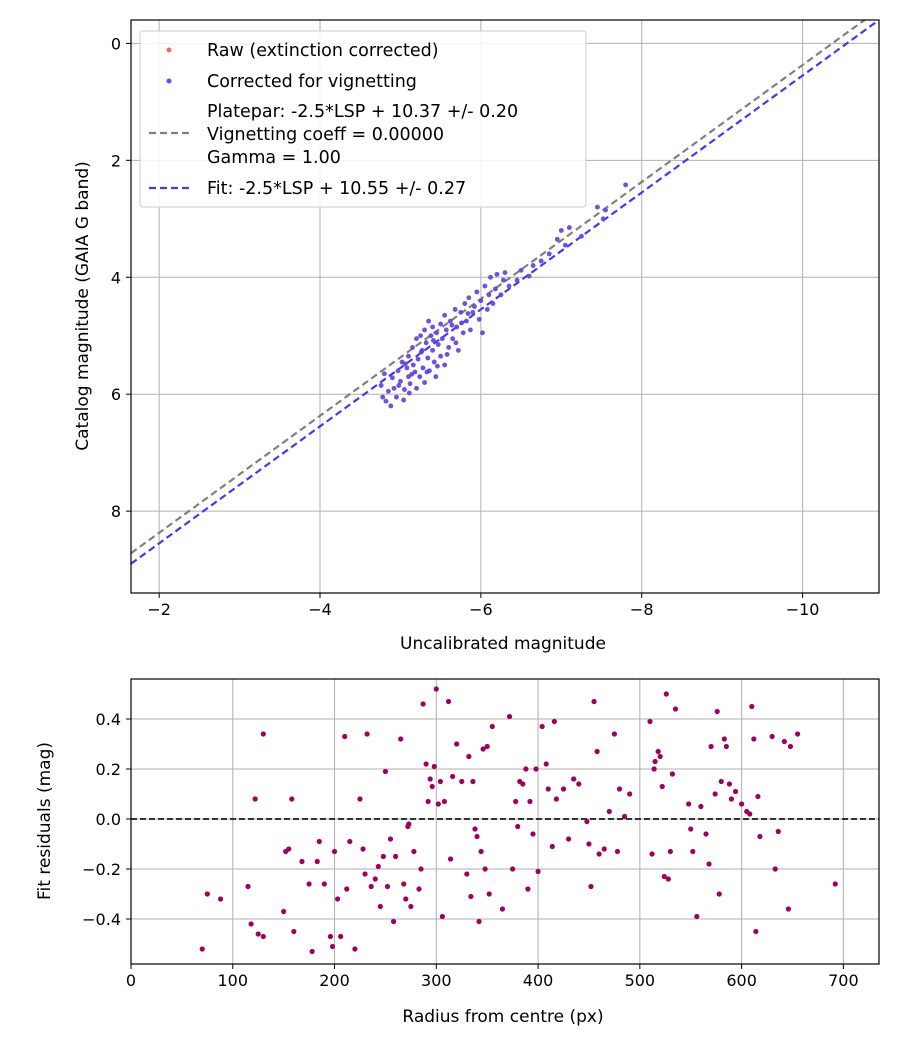  I want to click on y-tick-label: 0, so click(116, 43).